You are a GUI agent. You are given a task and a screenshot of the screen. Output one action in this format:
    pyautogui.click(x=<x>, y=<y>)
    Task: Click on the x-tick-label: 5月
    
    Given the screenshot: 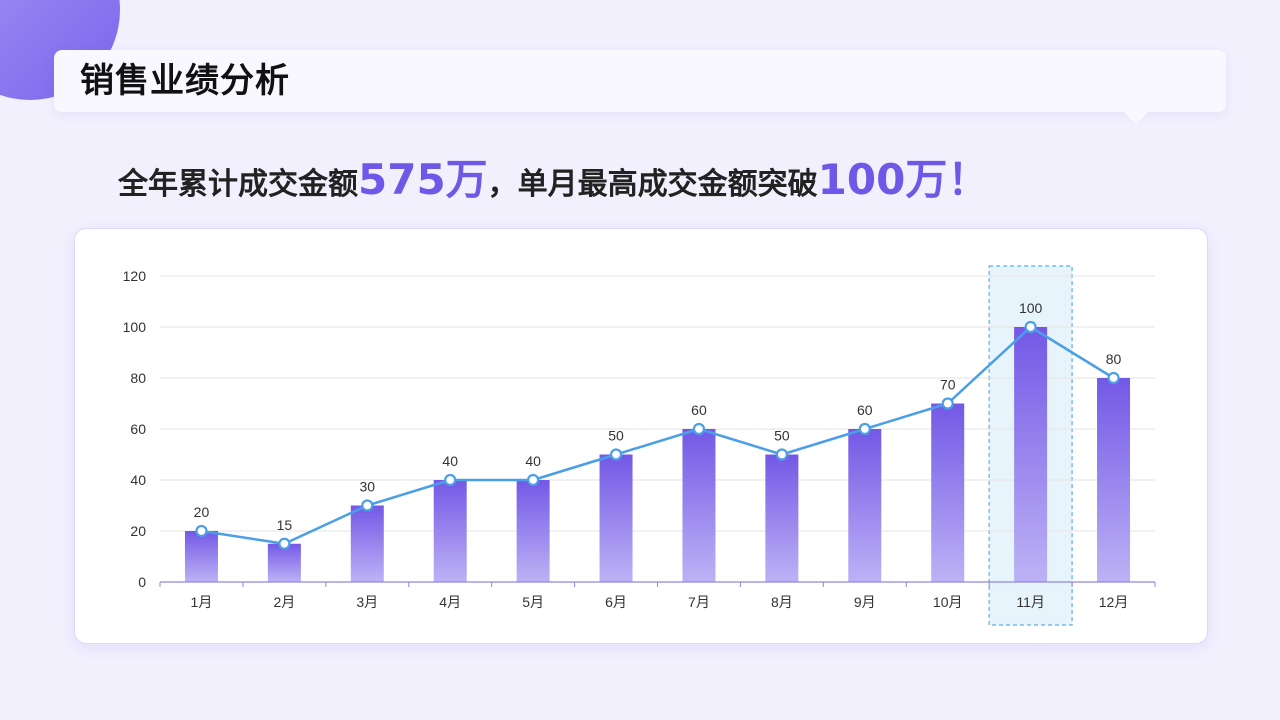 What is the action you would take?
    pyautogui.click(x=533, y=602)
    